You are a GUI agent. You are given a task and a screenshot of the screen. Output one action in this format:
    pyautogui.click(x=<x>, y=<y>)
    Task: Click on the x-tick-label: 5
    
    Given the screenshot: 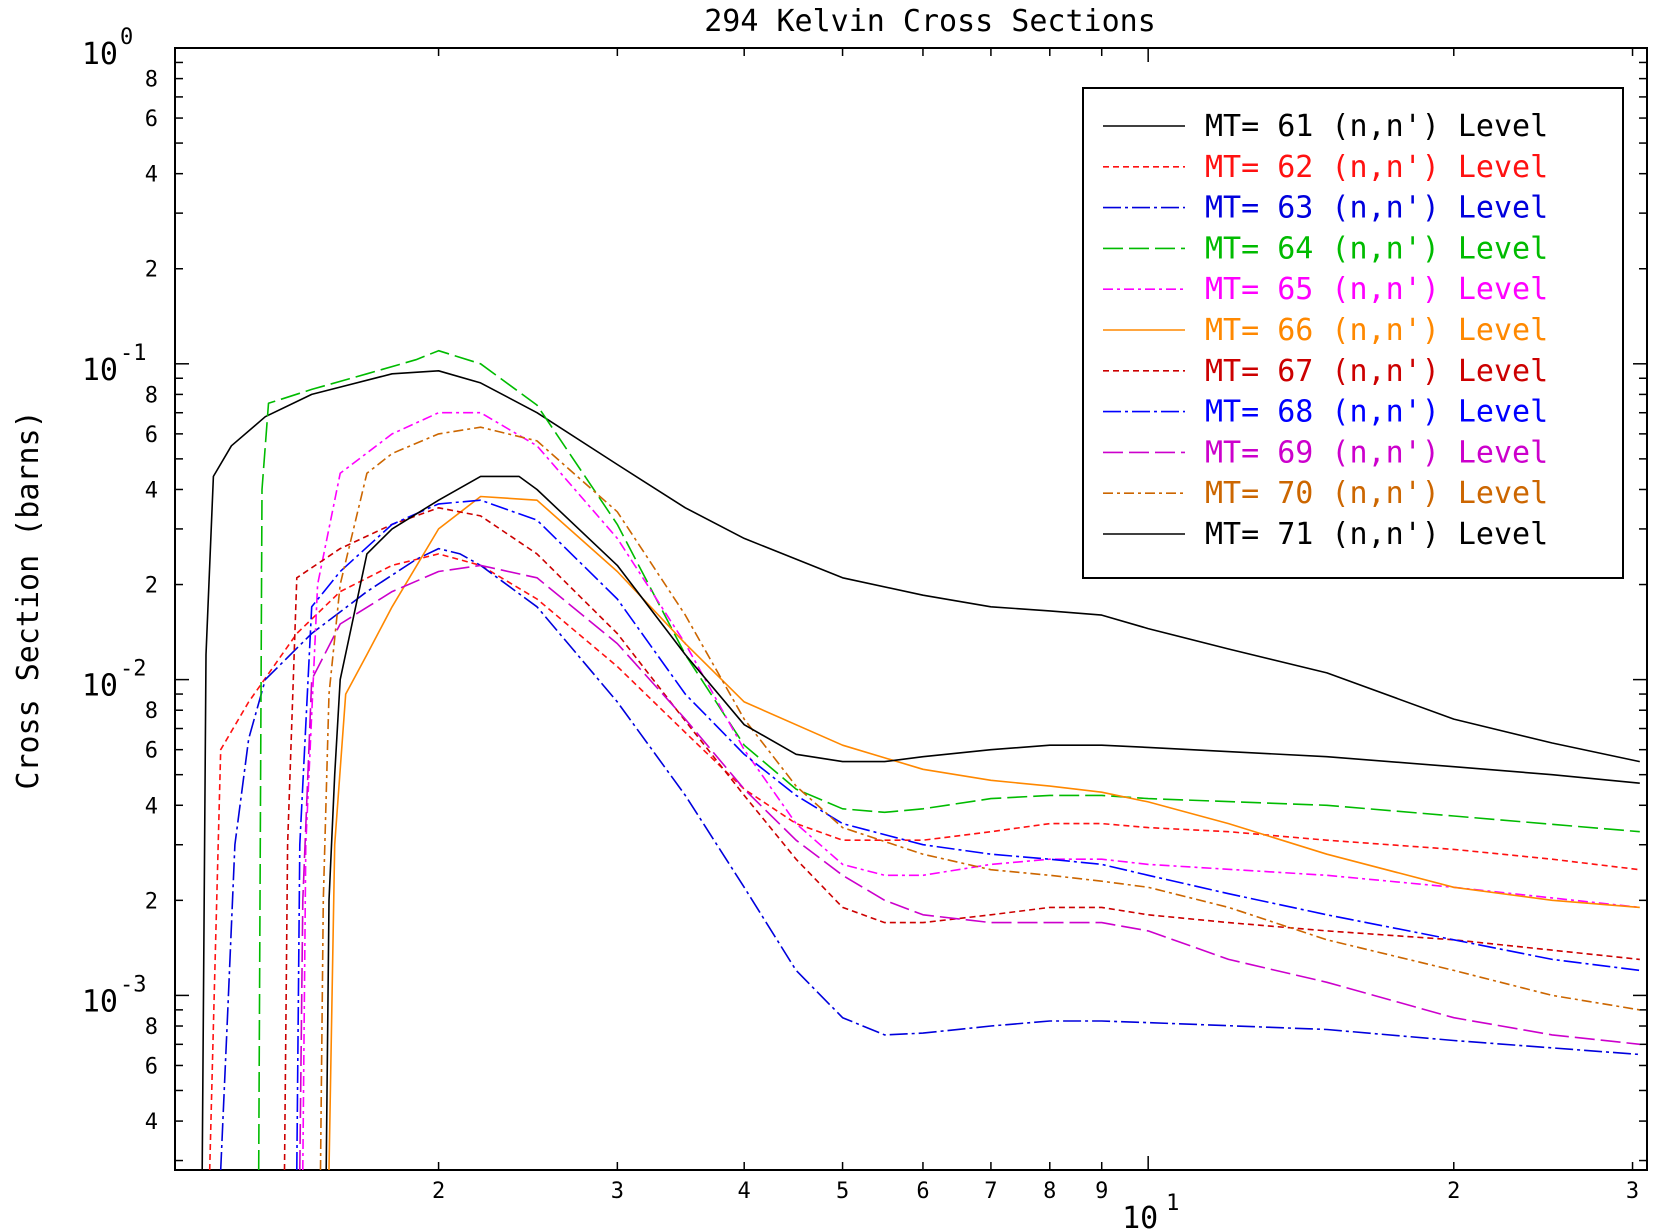 What is the action you would take?
    pyautogui.click(x=842, y=1191)
    